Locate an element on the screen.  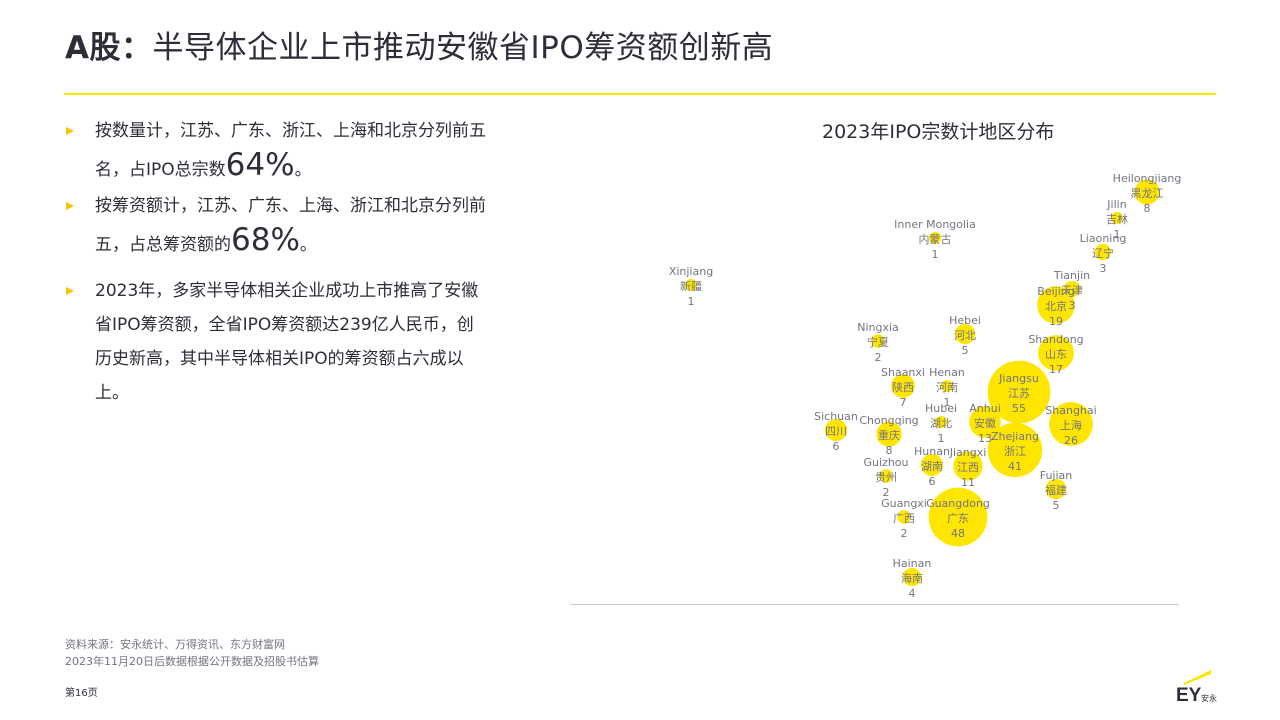
label-en-shandong: Shandong is located at coordinates (1055, 339).